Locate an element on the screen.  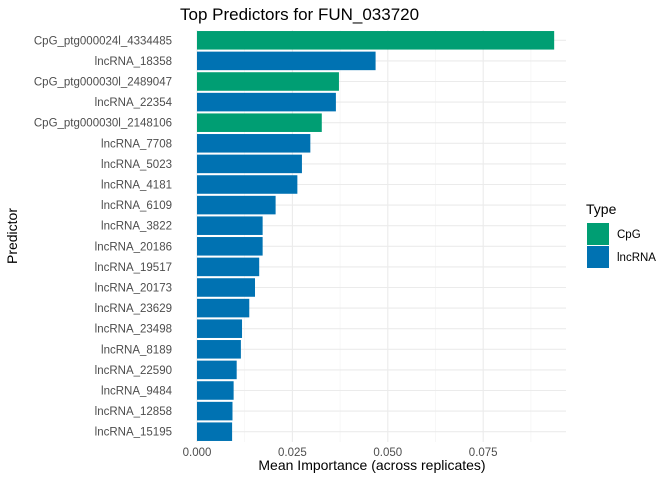
y-tick-label: lncRNA_8189 is located at coordinates (136, 350).